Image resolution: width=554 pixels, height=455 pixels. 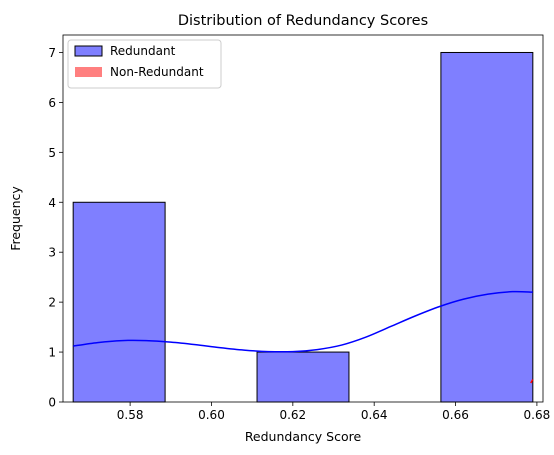 What do you see at coordinates (292, 415) in the screenshot?
I see `x-tick-label: 0.62` at bounding box center [292, 415].